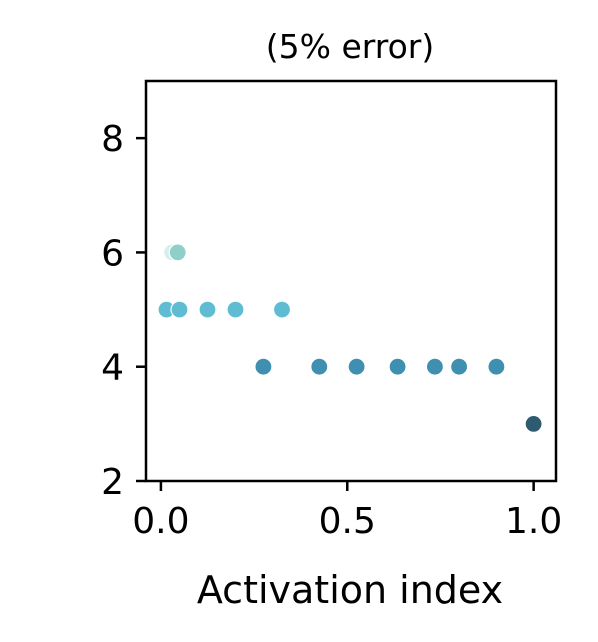 Image resolution: width=598 pixels, height=642 pixels. I want to click on y-tick-label: 6, so click(112, 253).